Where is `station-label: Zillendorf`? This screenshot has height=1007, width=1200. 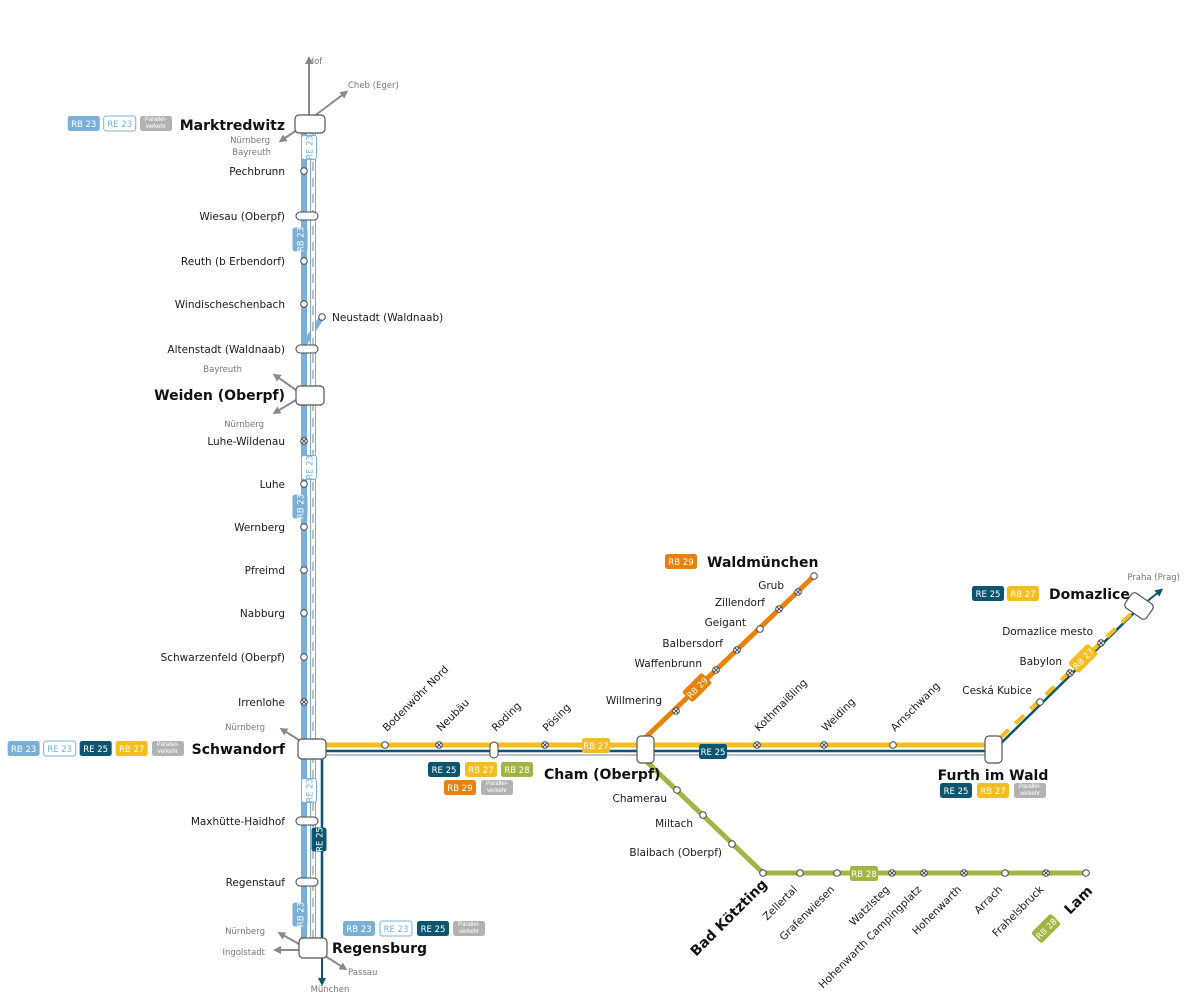
station-label: Zillendorf is located at coordinates (740, 603).